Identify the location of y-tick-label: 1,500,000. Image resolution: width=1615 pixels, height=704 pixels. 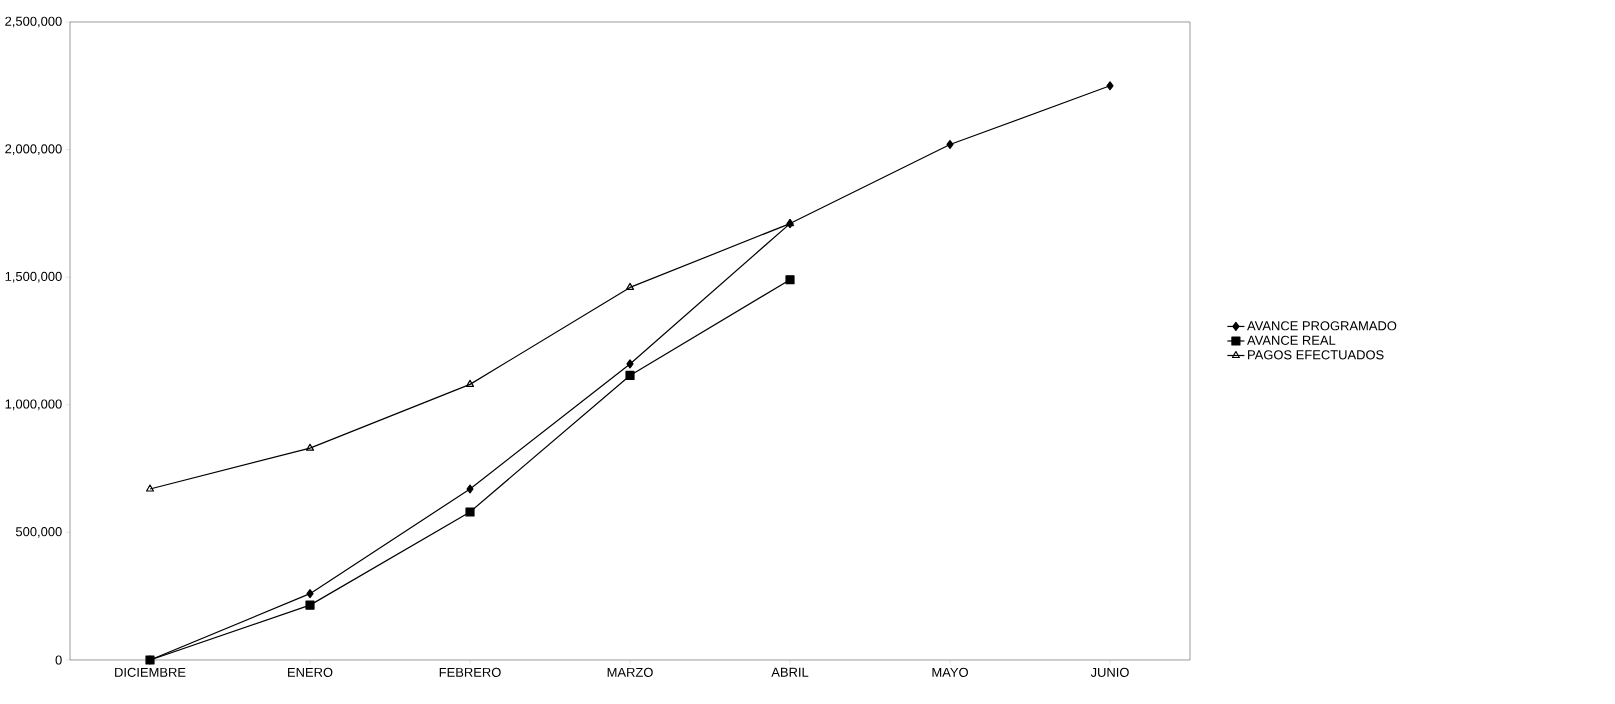
(33, 277).